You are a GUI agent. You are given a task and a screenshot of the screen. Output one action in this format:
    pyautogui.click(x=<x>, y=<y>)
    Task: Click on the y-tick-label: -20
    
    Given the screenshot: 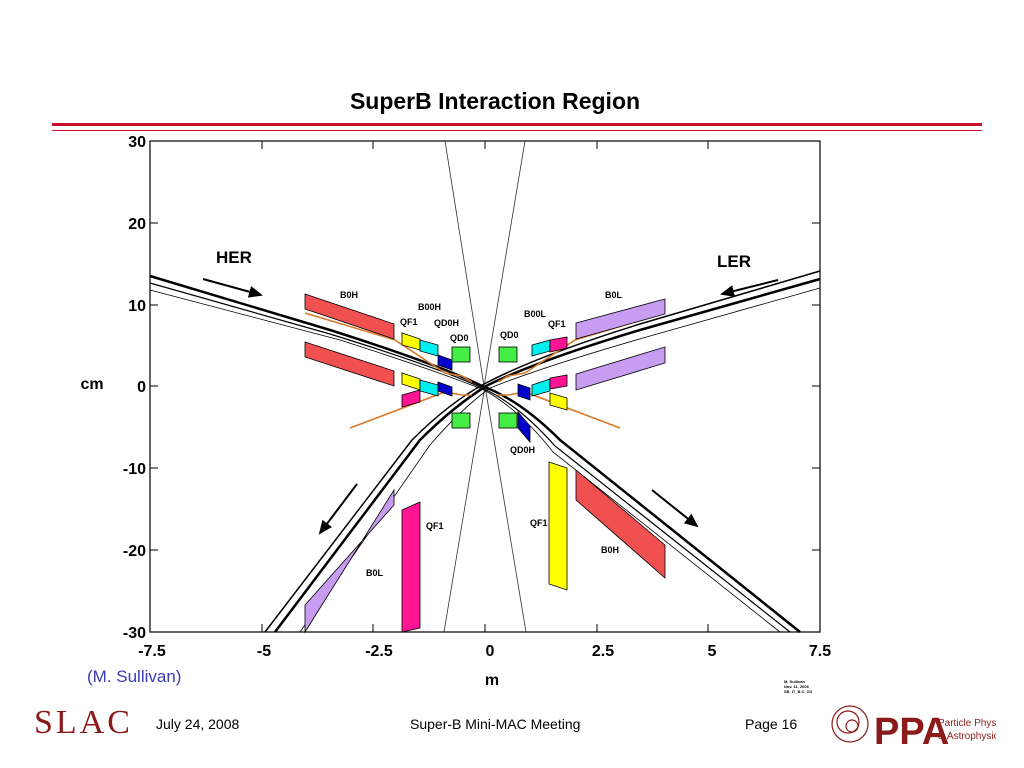 What is the action you would take?
    pyautogui.click(x=134, y=551)
    